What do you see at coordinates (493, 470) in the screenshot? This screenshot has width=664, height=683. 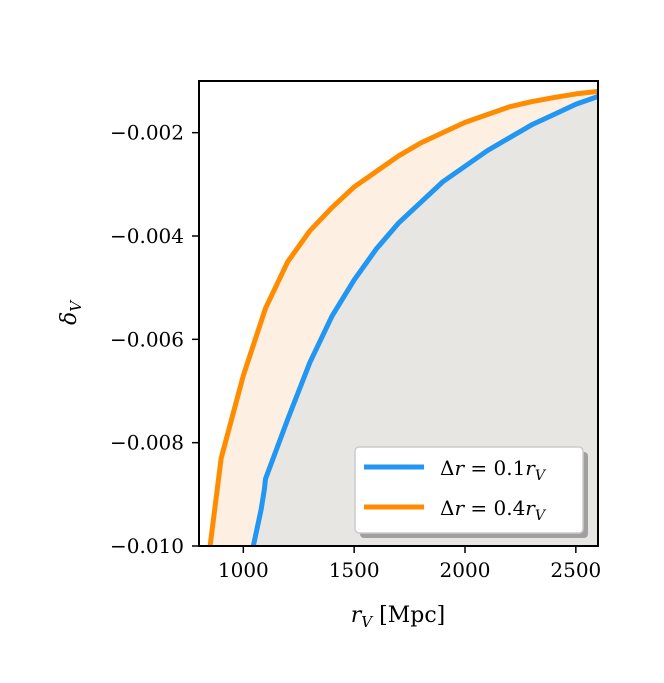 I see `legend-label-1: Δr = 0.1rV` at bounding box center [493, 470].